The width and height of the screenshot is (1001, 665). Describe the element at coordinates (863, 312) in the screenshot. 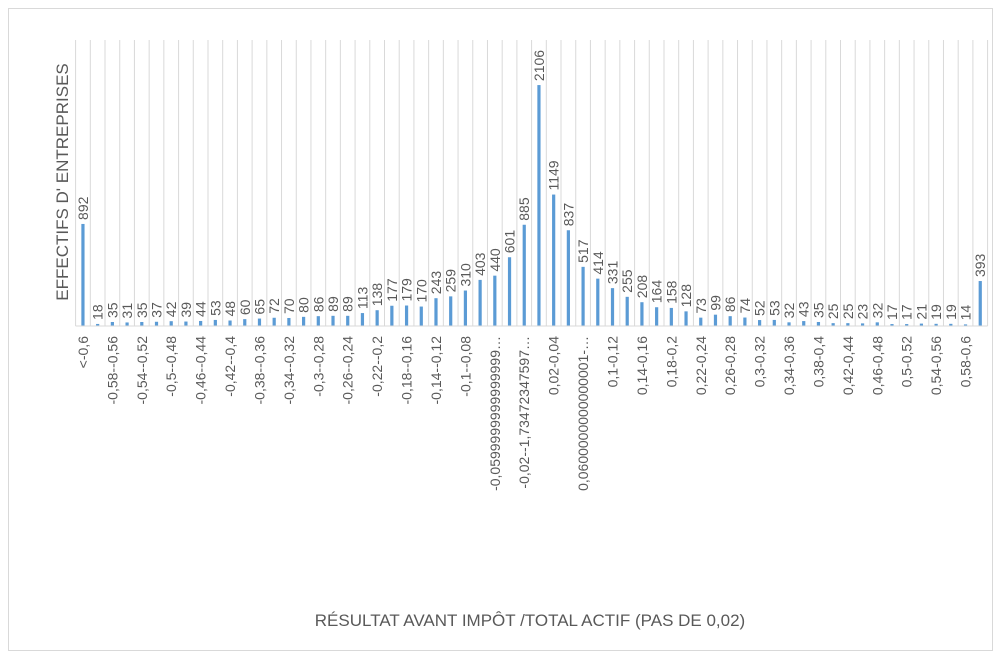

I see `value-label: 23` at that location.